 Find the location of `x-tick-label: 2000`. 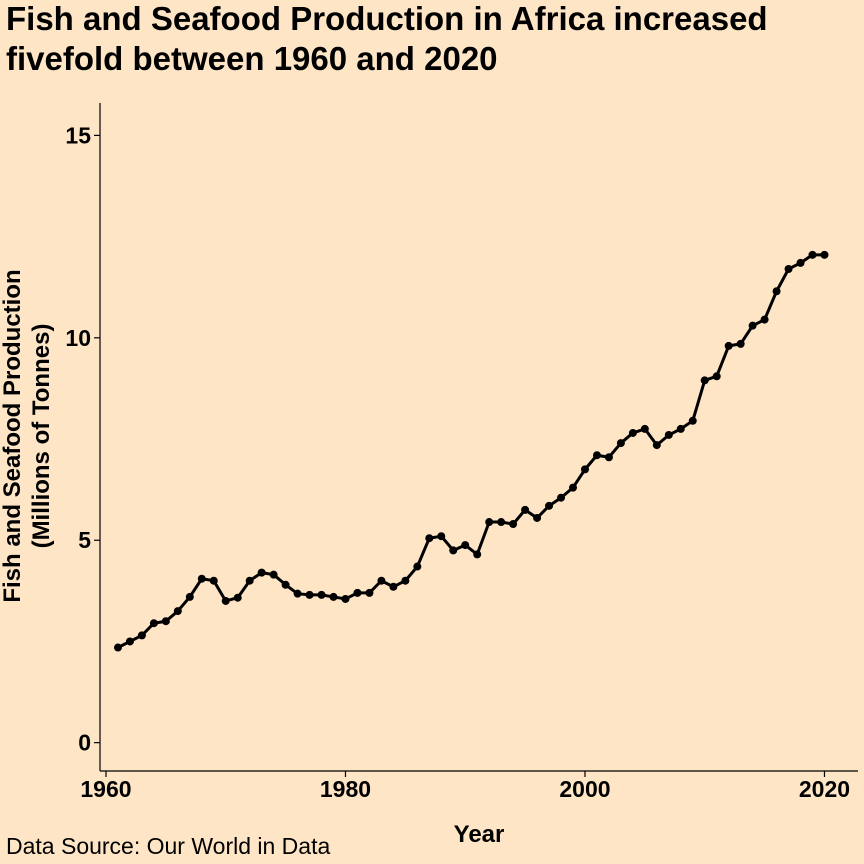

x-tick-label: 2000 is located at coordinates (584, 789).